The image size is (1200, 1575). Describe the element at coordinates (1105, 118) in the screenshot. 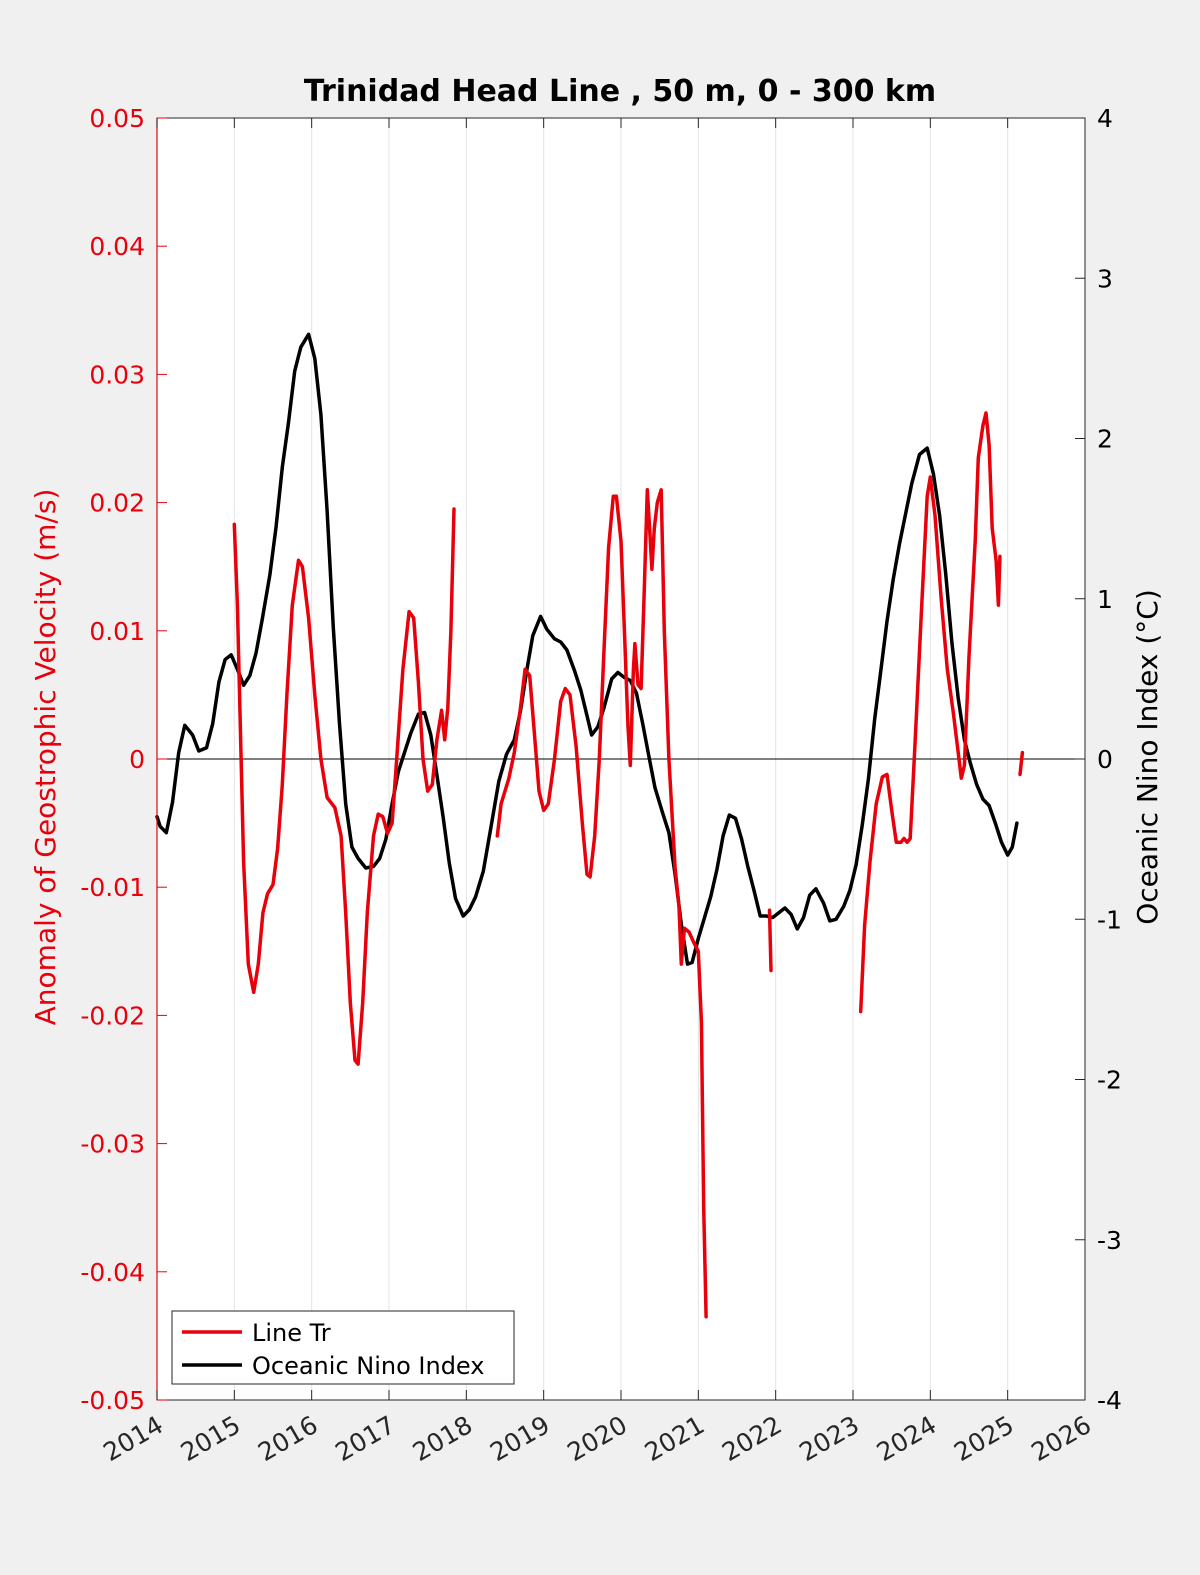

I see `right-tick-label: 4` at that location.